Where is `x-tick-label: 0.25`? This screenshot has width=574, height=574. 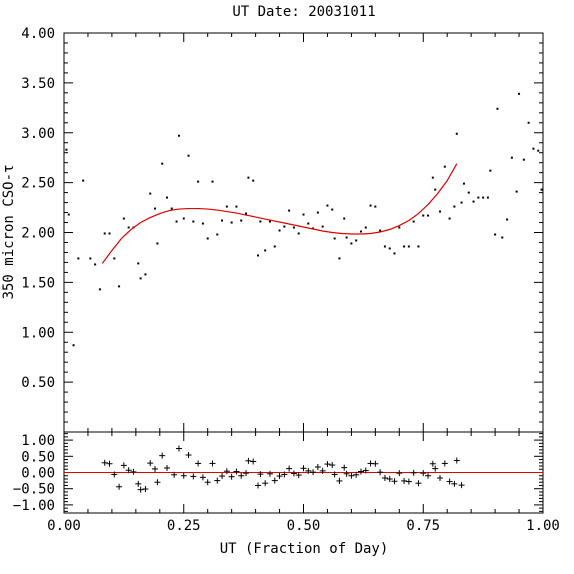 x-tick-label: 0.25 is located at coordinates (184, 526).